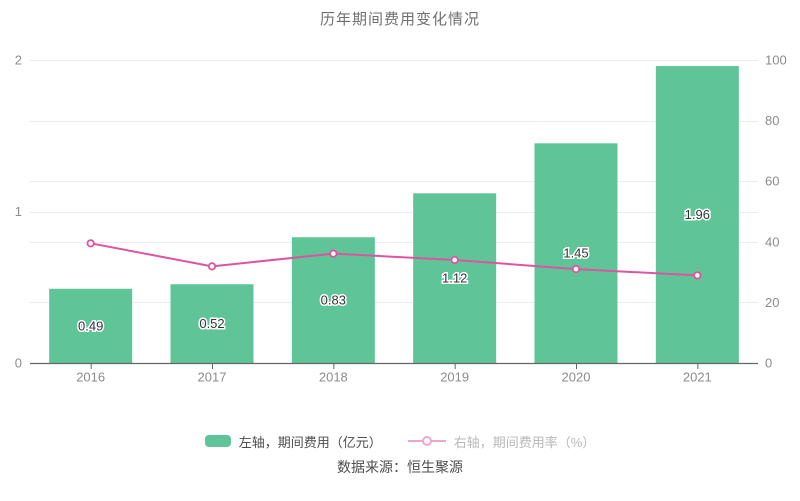 The width and height of the screenshot is (800, 501). I want to click on rate-point-2021, so click(697, 275).